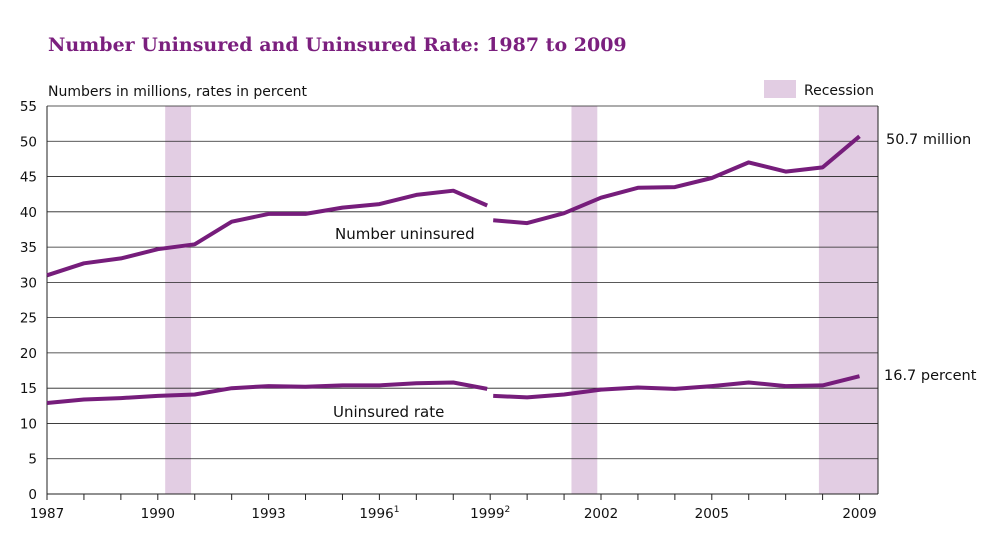  Describe the element at coordinates (677, 180) in the screenshot. I see `series-line-number-uninsured-seg2` at that location.